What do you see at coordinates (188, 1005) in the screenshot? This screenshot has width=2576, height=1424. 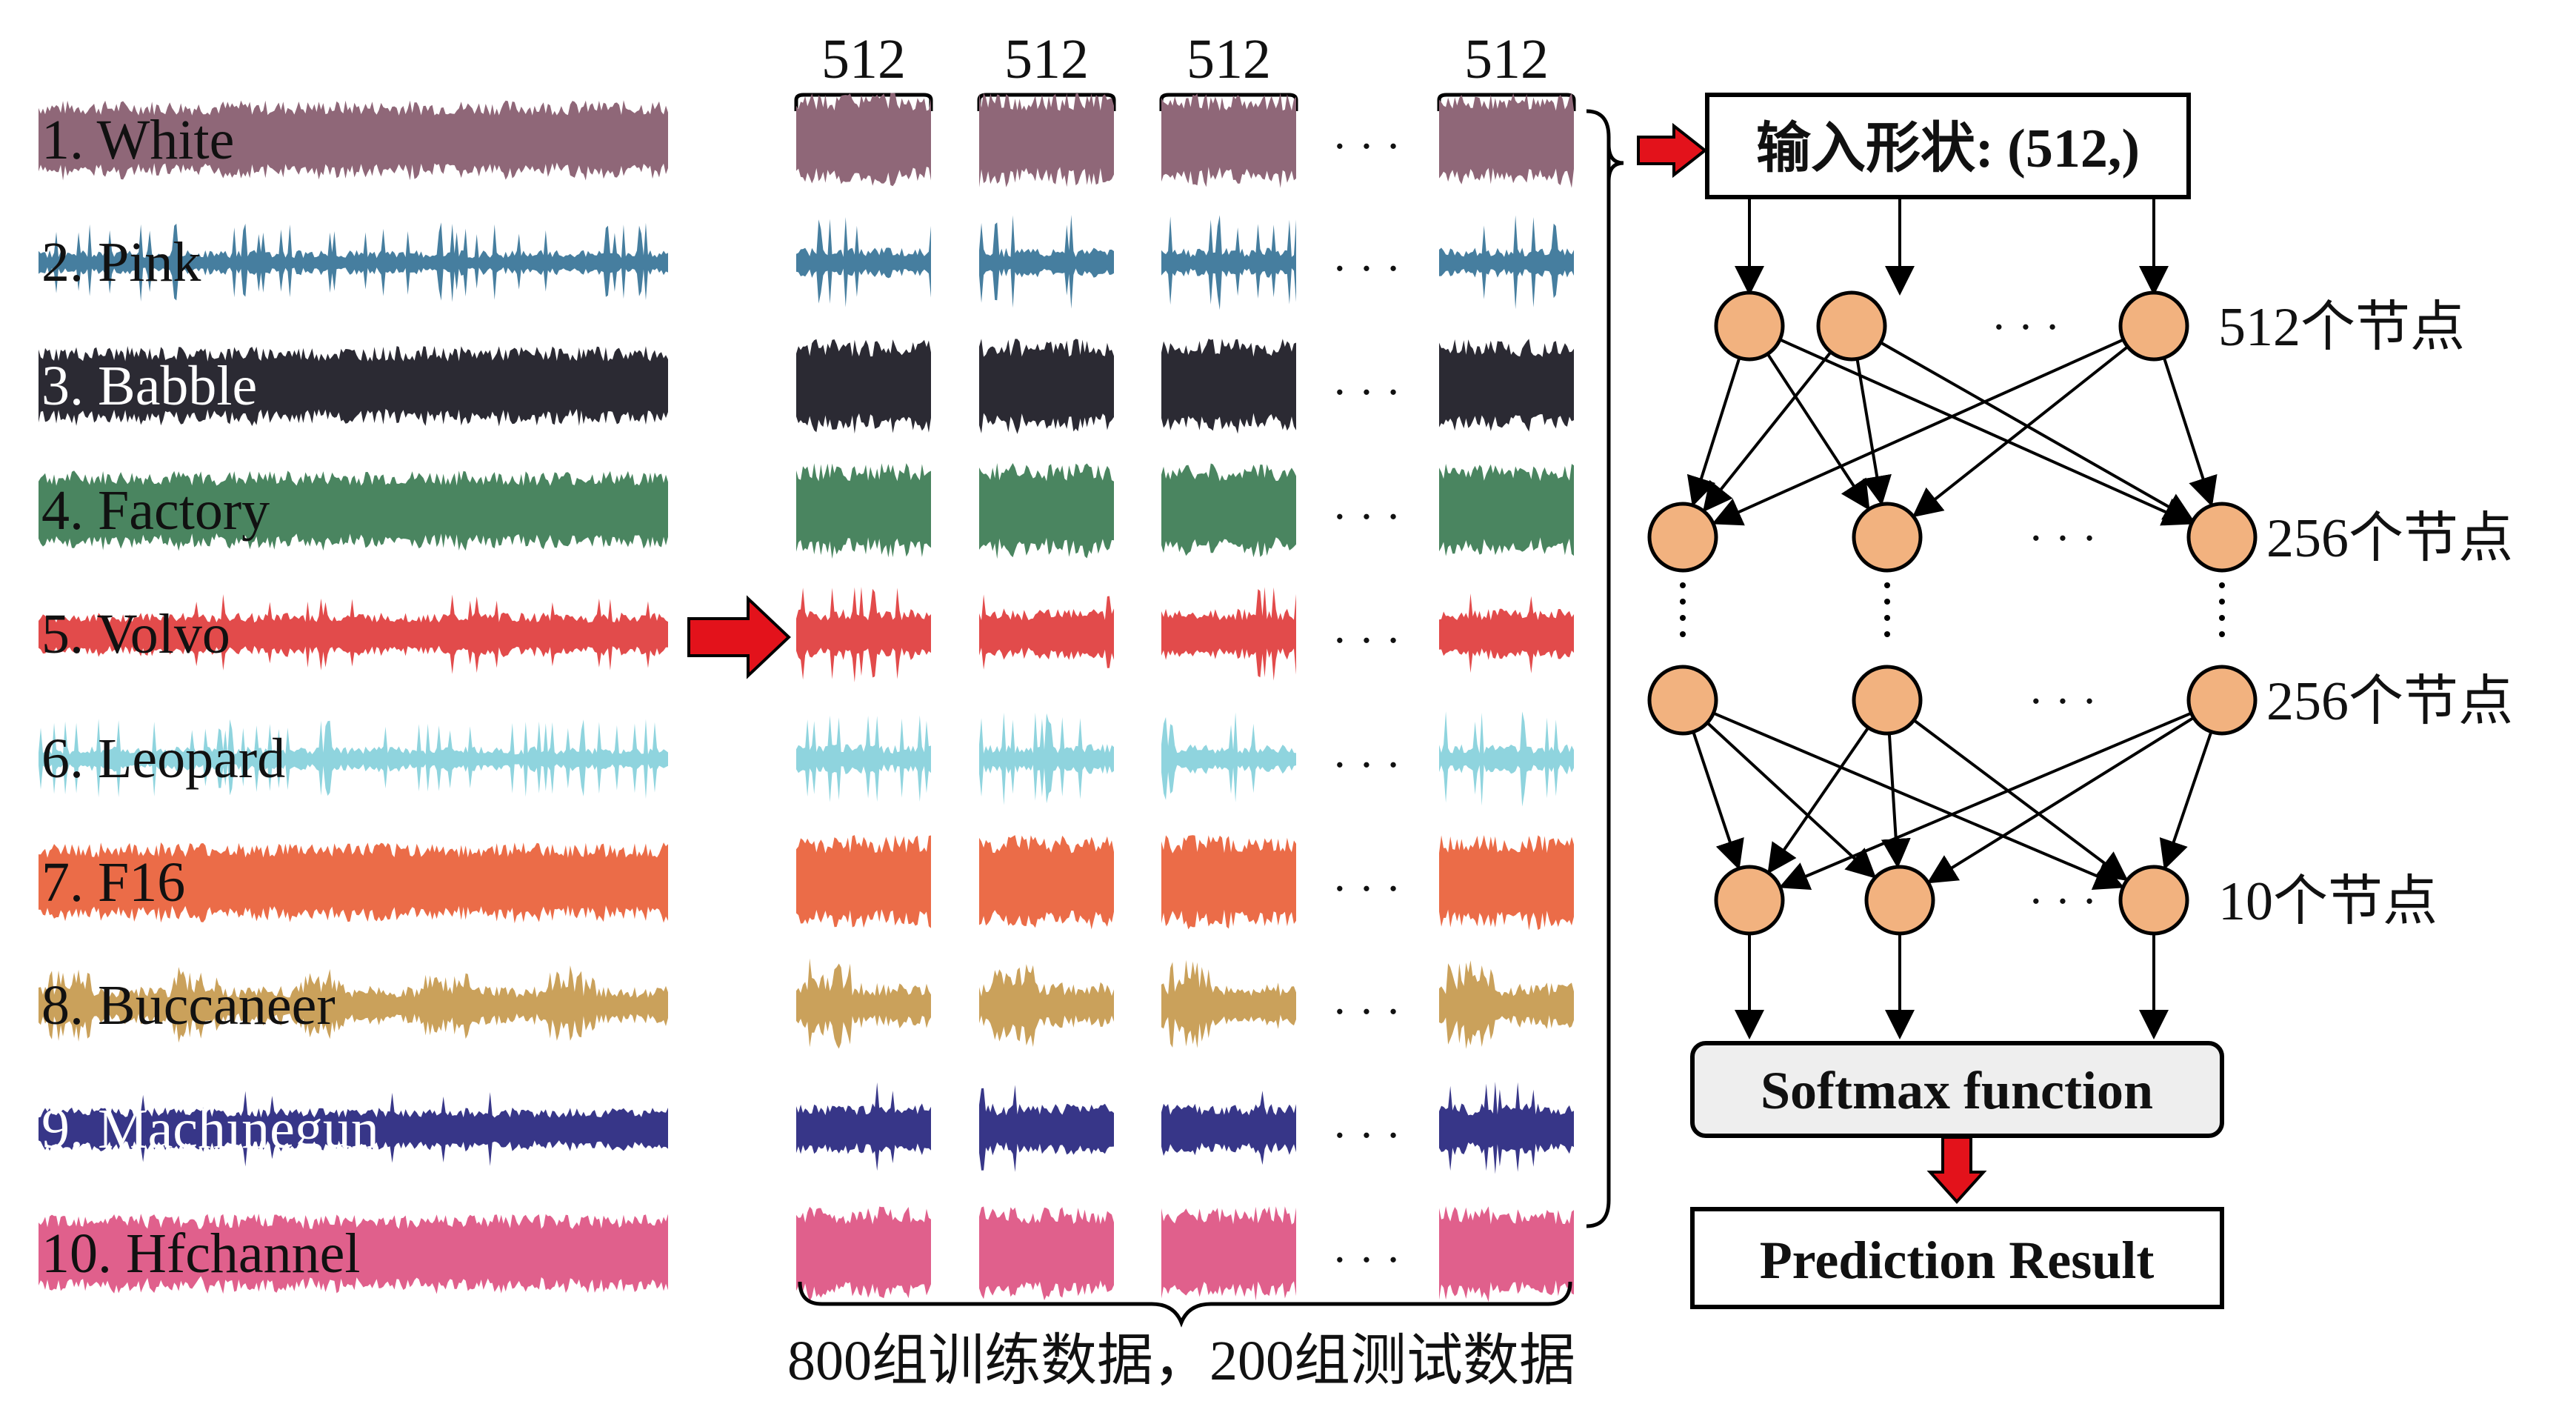 I see `noise-label: 8. Buccaneer` at bounding box center [188, 1005].